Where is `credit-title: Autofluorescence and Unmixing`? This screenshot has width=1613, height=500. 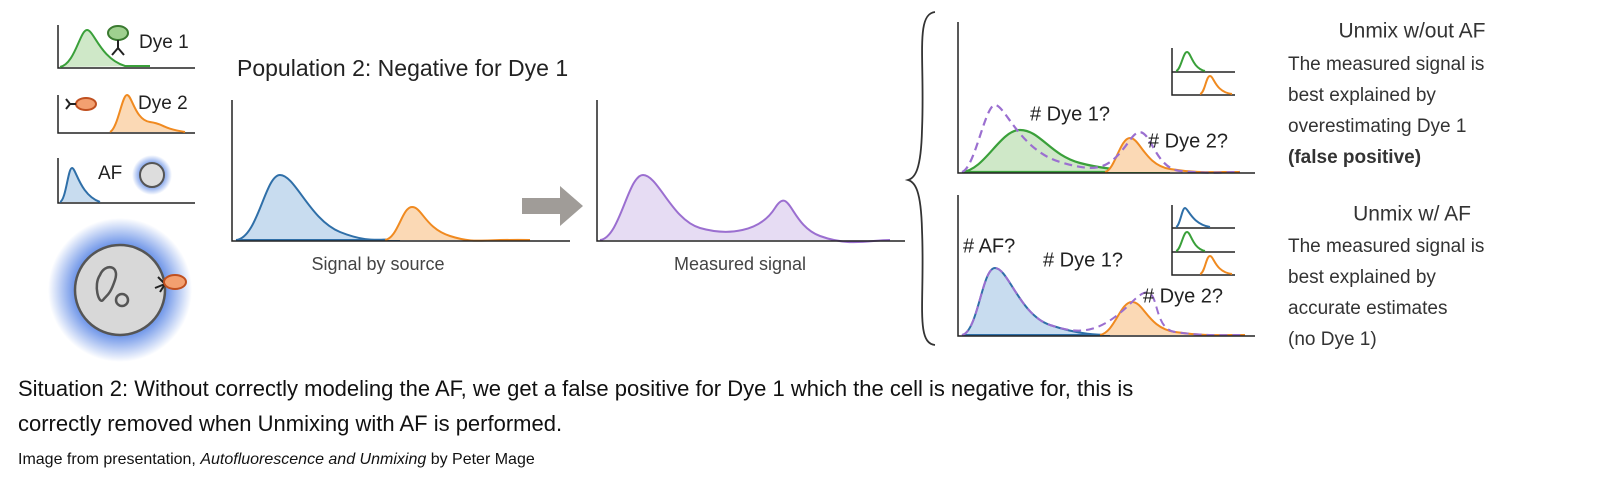
credit-title: Autofluorescence and Unmixing is located at coordinates (312, 459).